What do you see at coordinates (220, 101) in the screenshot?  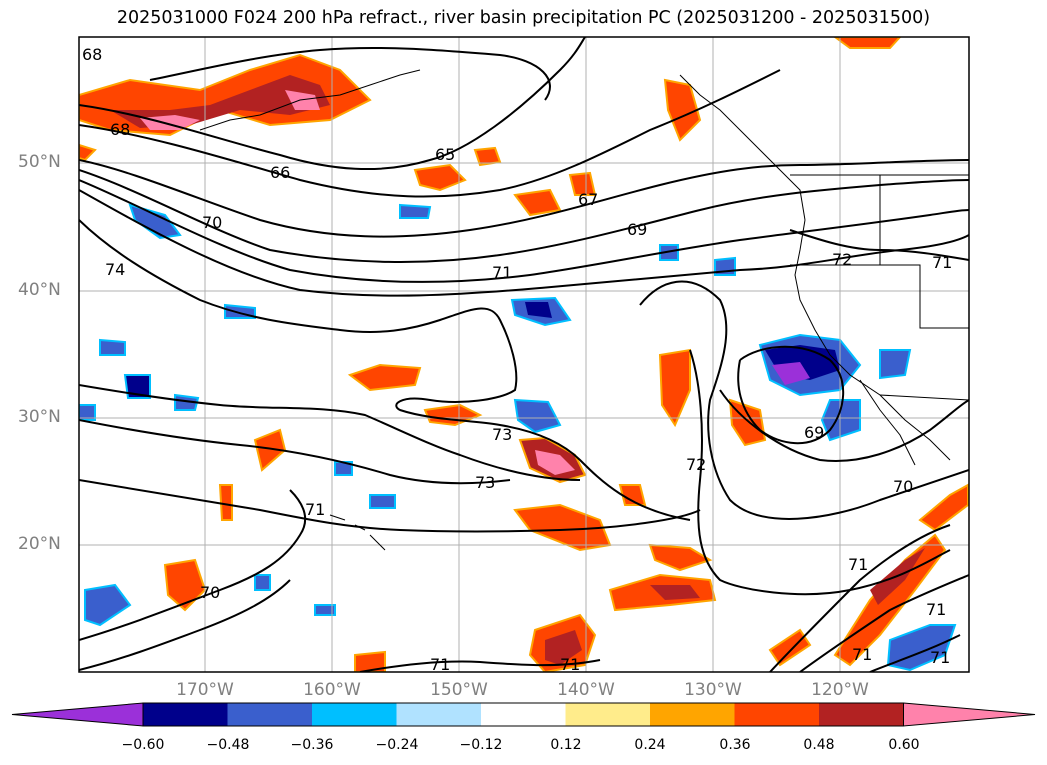 I see `precip-region-aleutian-core` at bounding box center [220, 101].